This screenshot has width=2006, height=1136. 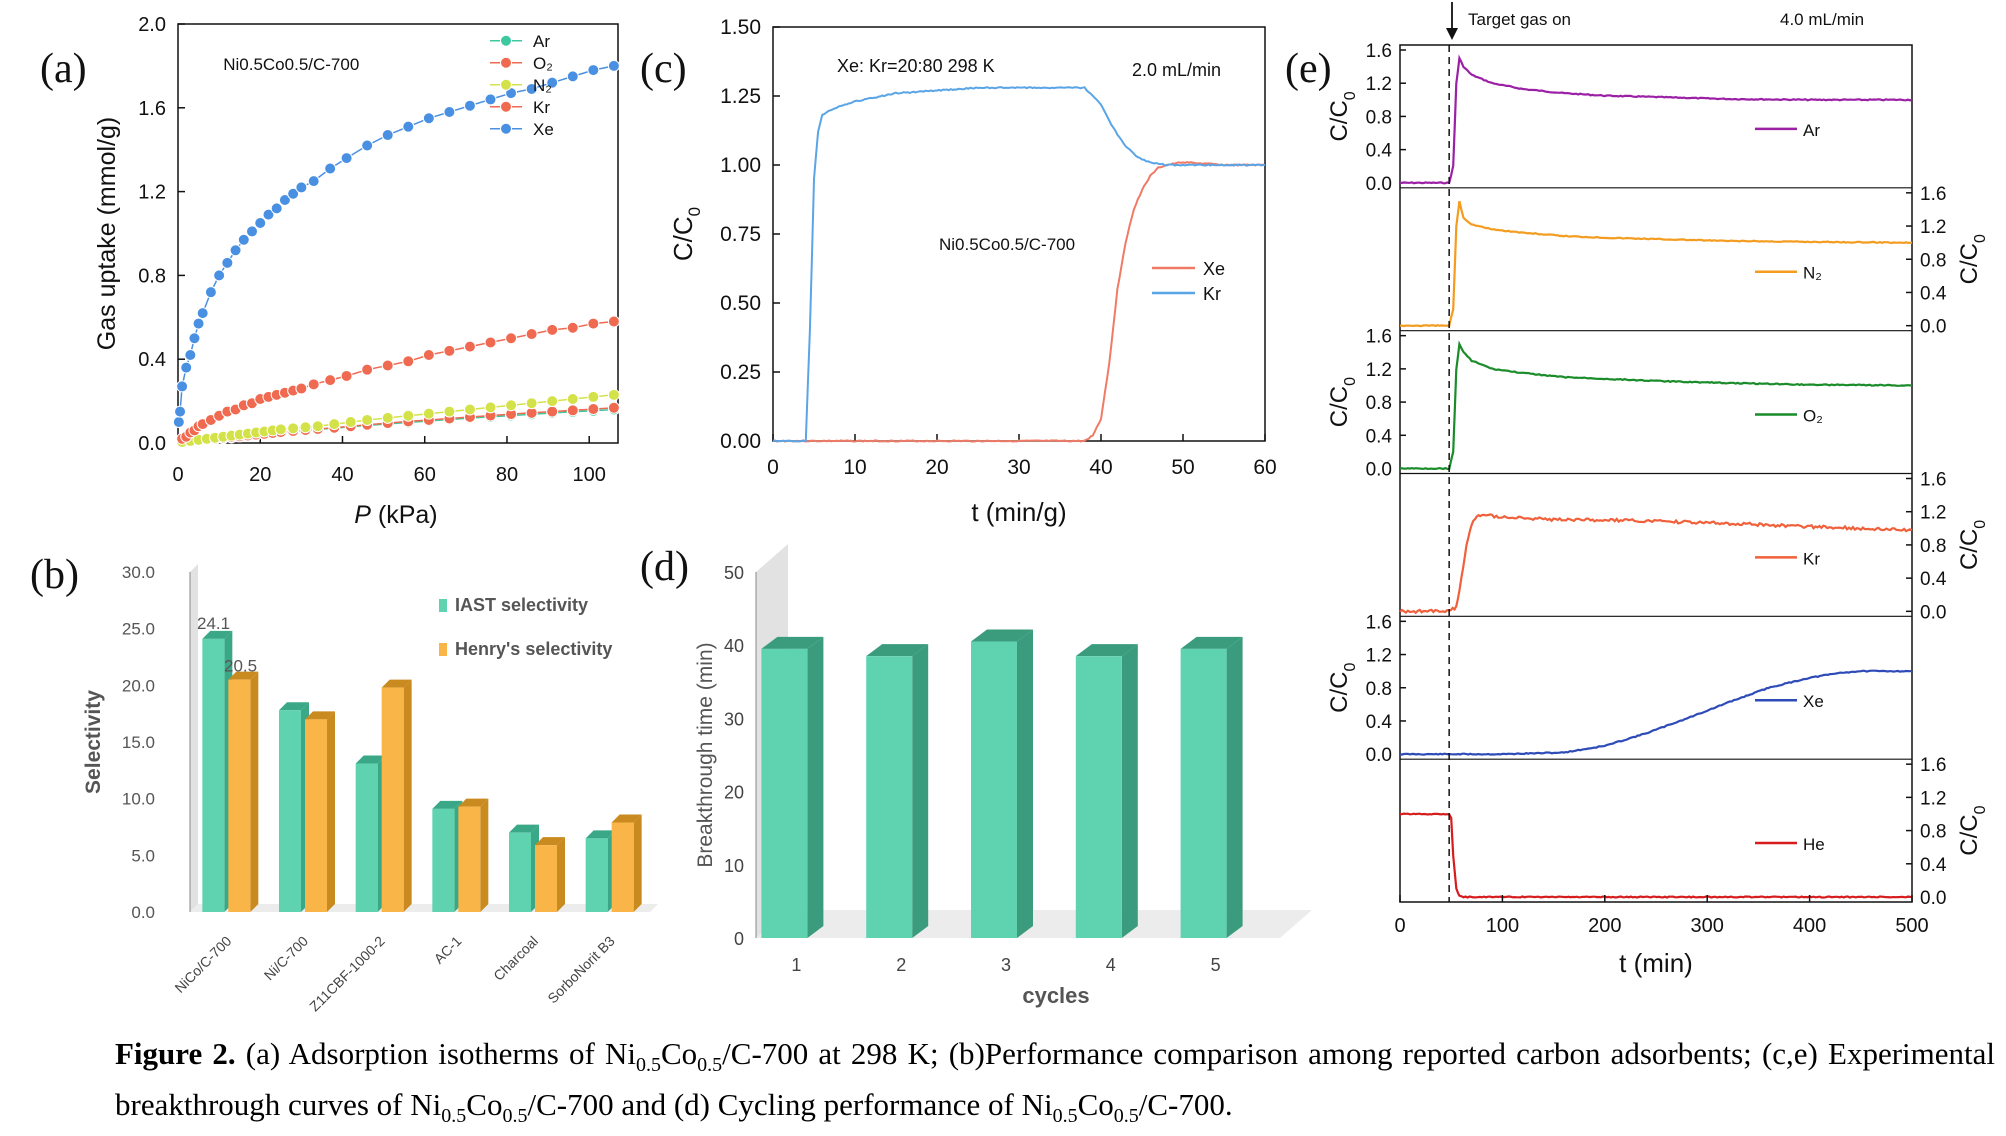 I want to click on y-axis-label: C/C0, so click(x=686, y=234).